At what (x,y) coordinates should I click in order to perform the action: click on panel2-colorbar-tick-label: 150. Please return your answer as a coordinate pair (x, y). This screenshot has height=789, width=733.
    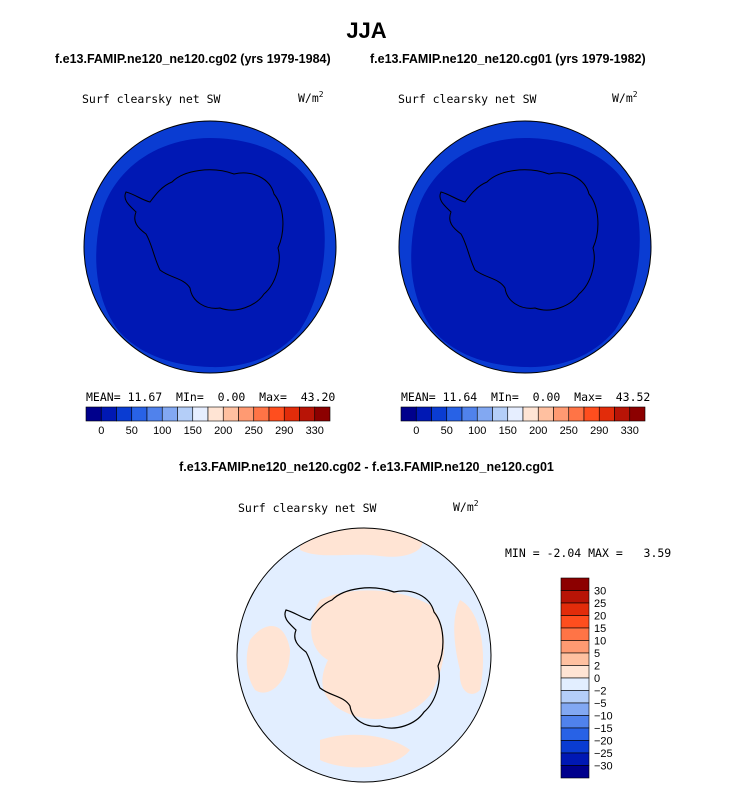
    Looking at the image, I should click on (508, 431).